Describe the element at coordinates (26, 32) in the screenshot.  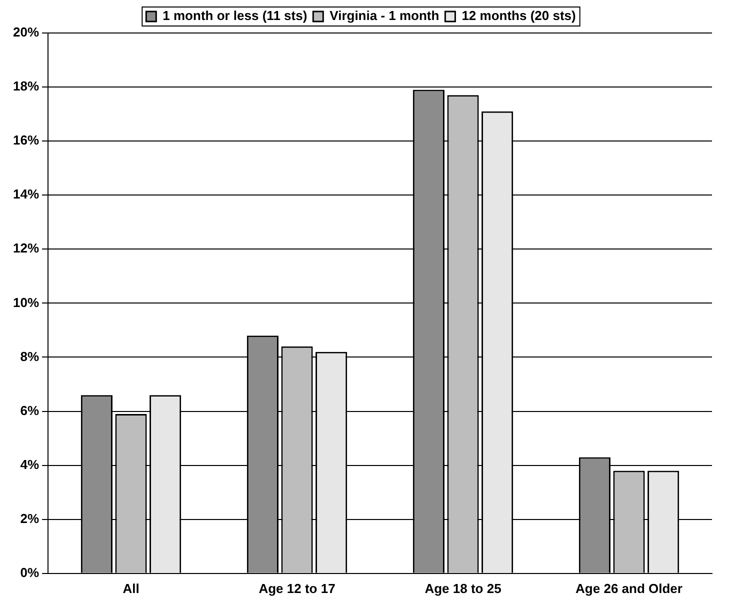
I see `y-tick-label: 20%` at that location.